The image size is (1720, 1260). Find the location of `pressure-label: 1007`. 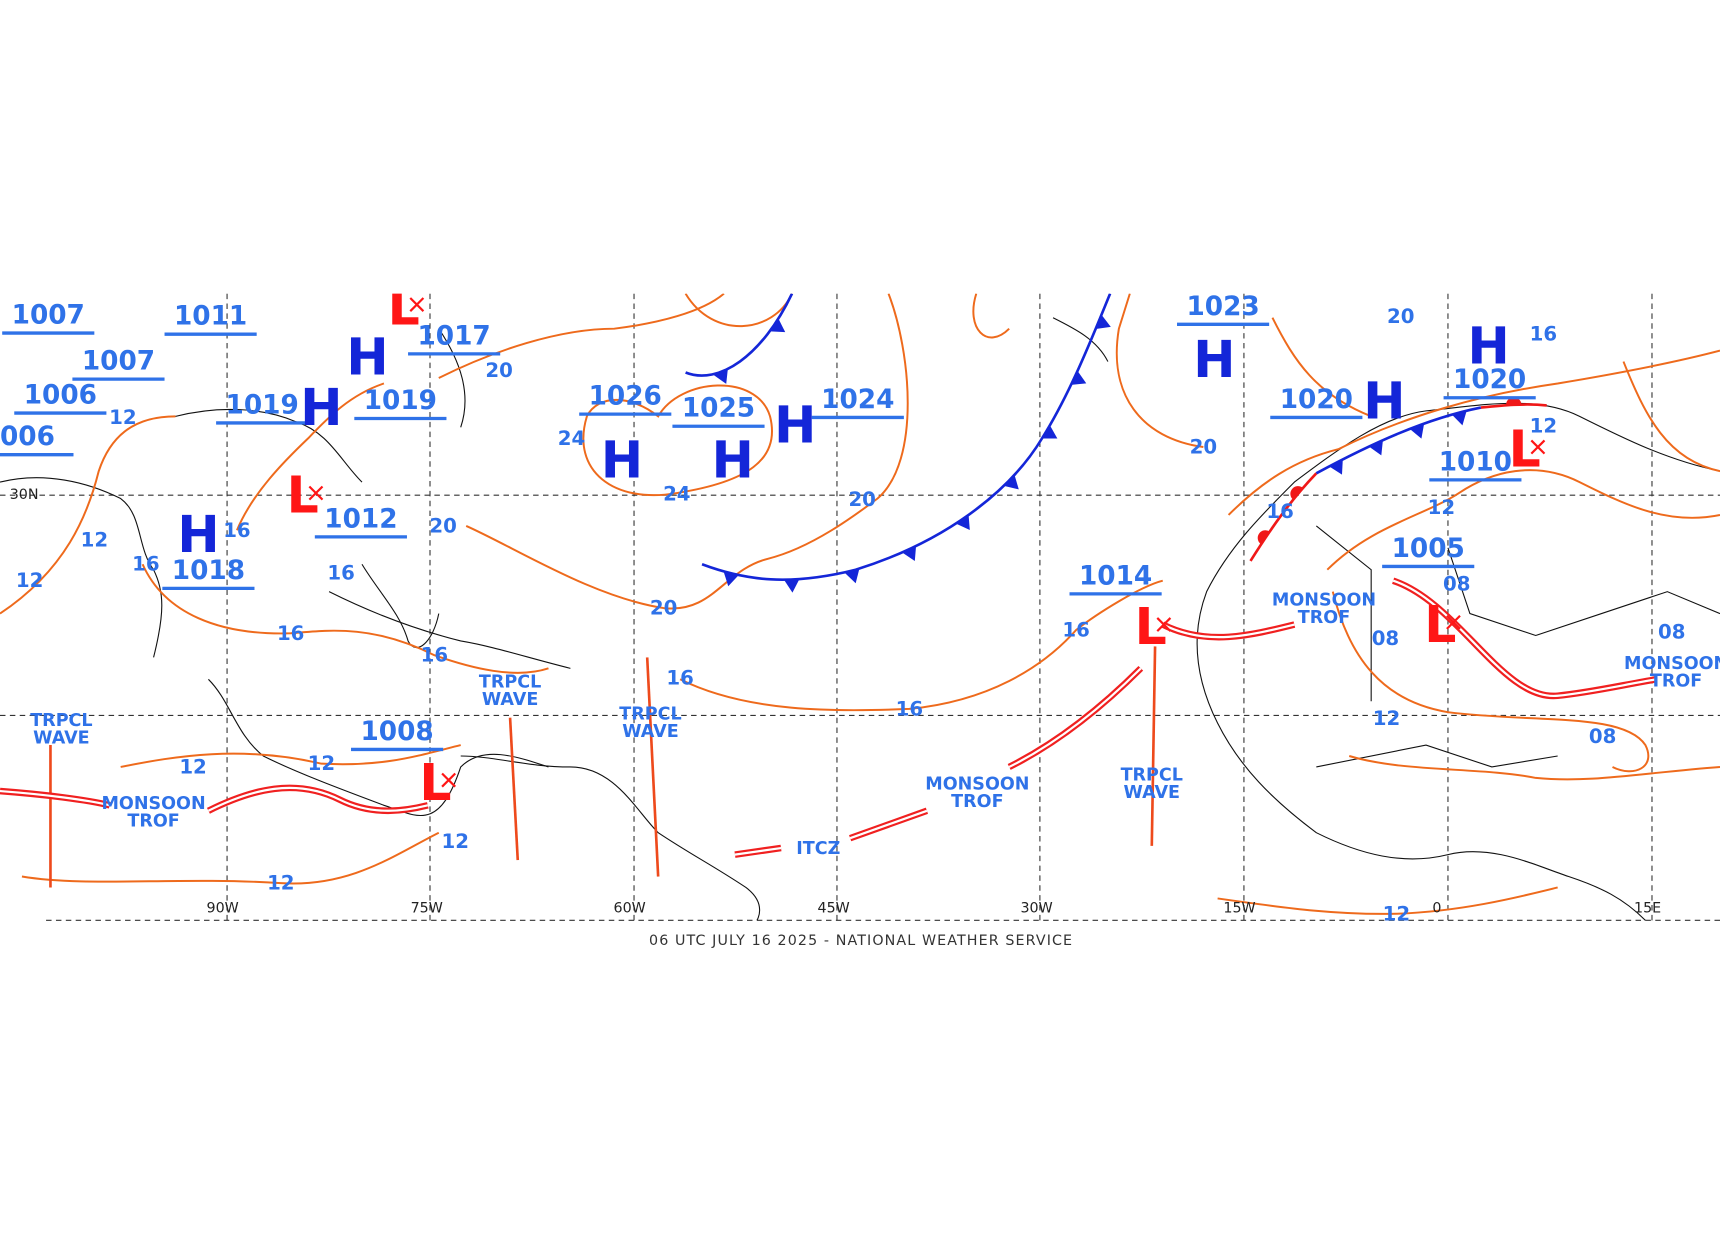

pressure-label: 1007 is located at coordinates (48, 316).